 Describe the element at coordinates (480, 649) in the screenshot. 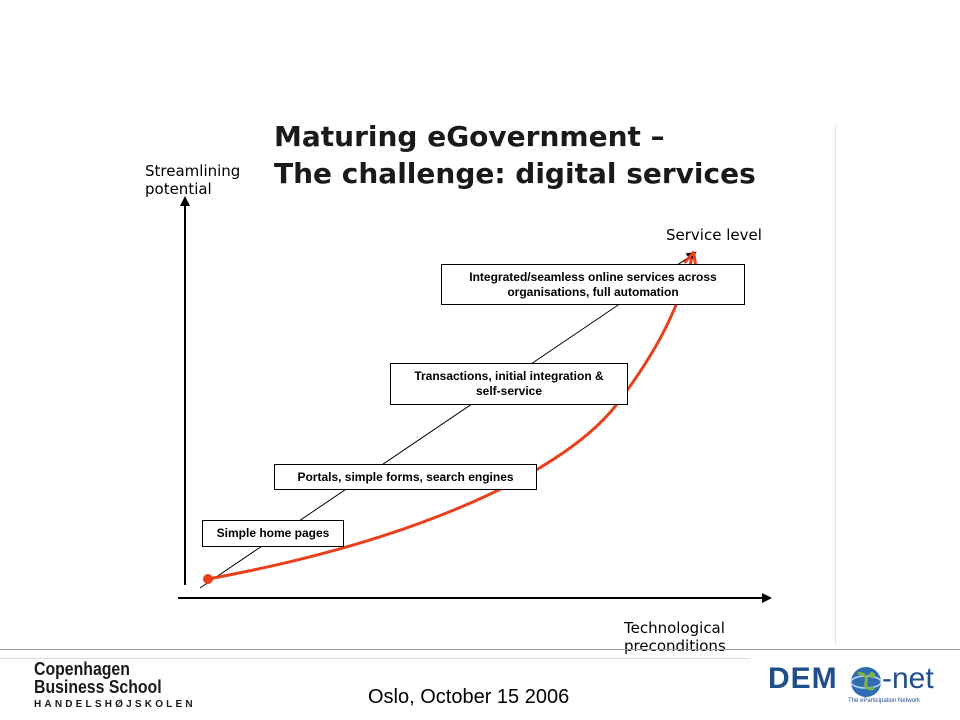

I see `footer-divider` at that location.